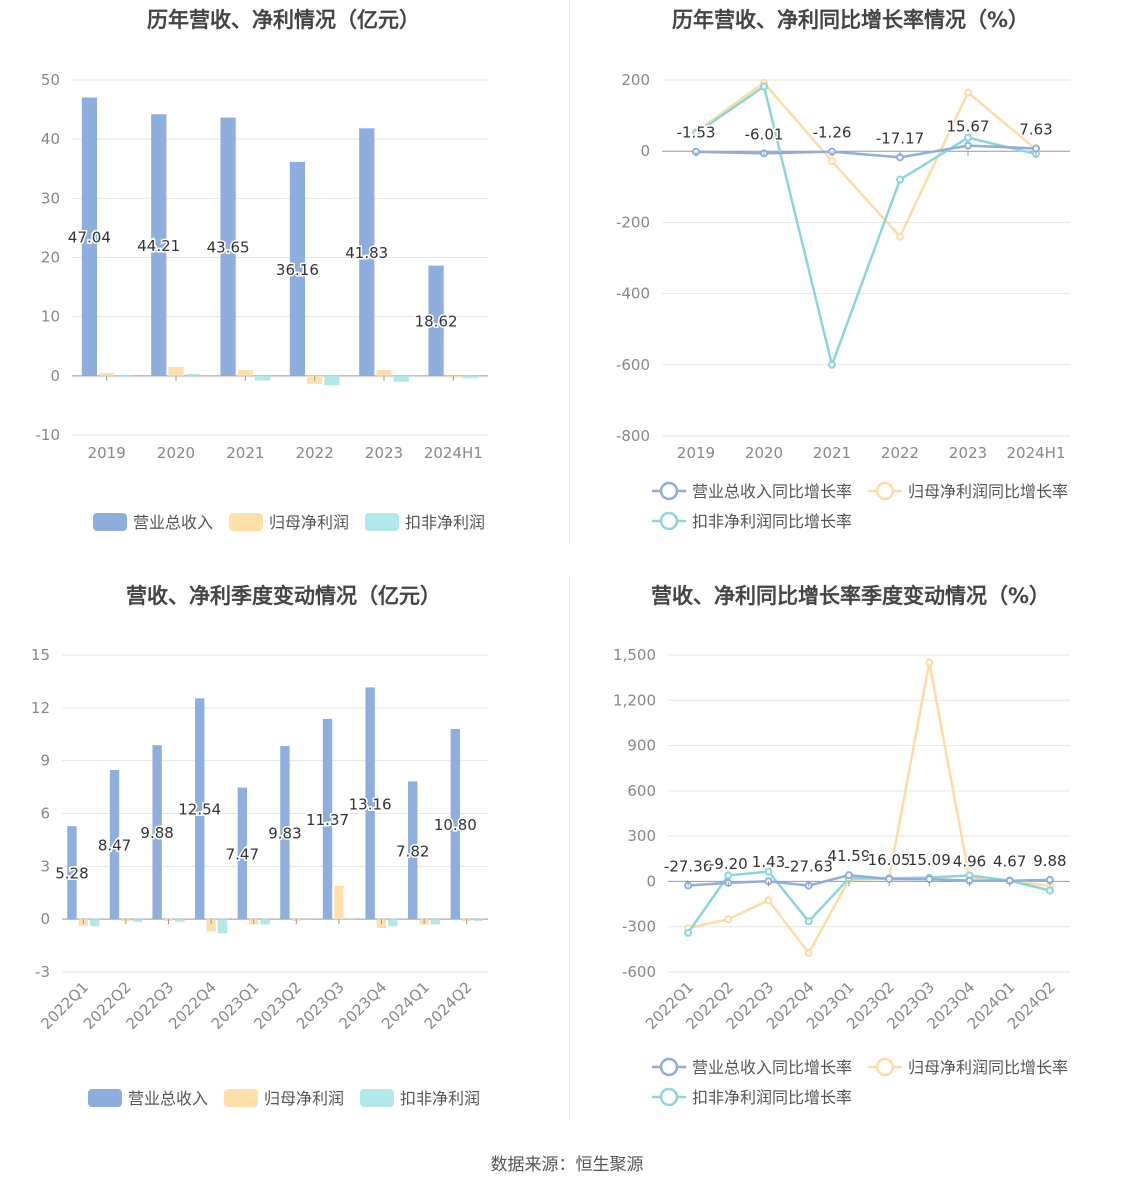 The image size is (1134, 1188). What do you see at coordinates (633, 222) in the screenshot?
I see `y-tick-label: -200` at bounding box center [633, 222].